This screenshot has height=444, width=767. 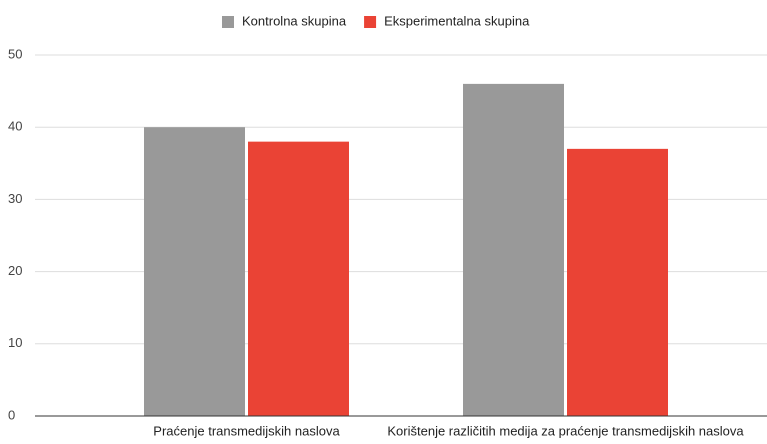 What do you see at coordinates (457, 20) in the screenshot?
I see `legend-label: Eksperimentalna skupina` at bounding box center [457, 20].